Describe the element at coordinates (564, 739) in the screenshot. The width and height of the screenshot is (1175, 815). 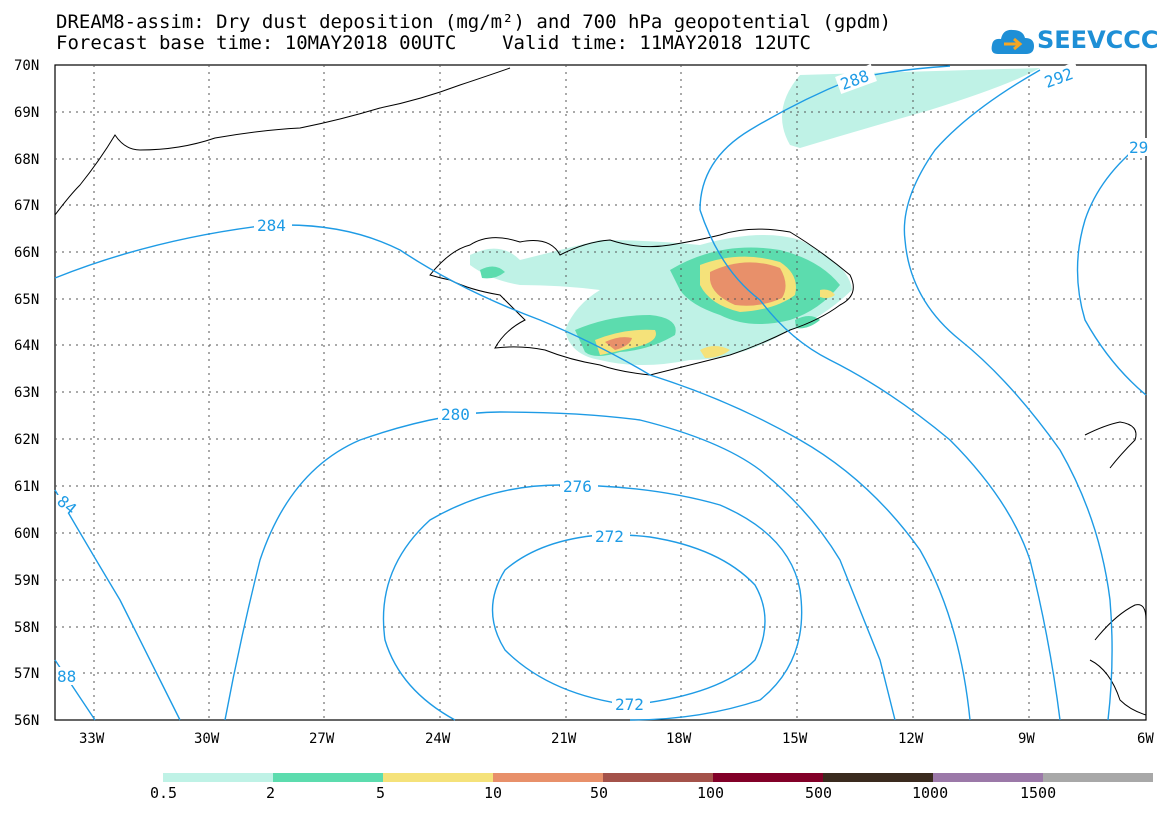
I see `lon-label: 21W` at that location.